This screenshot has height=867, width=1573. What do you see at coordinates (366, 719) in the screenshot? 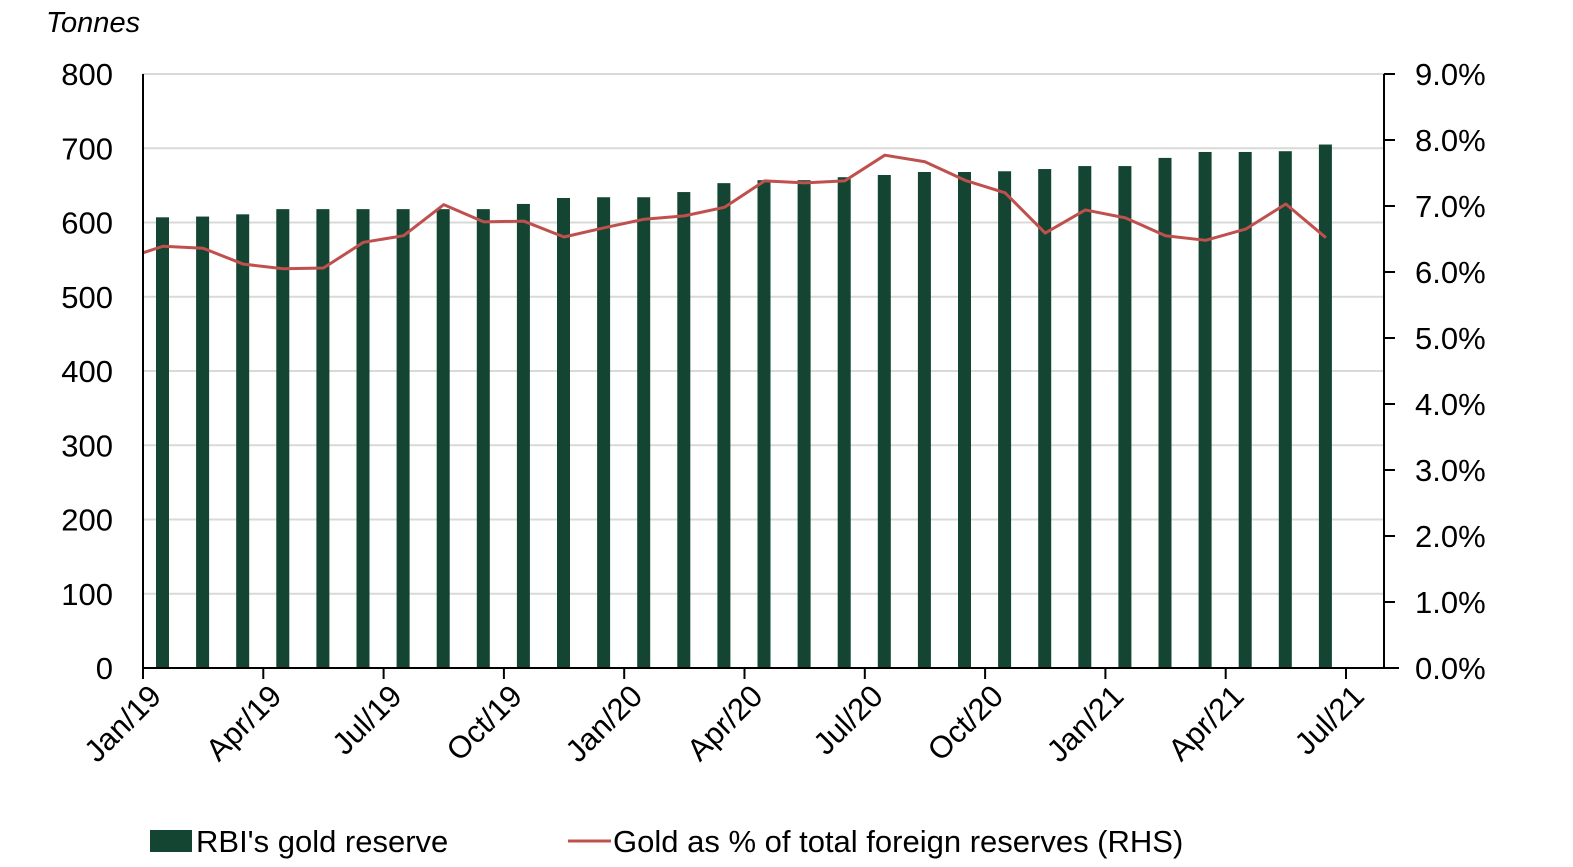
I see `x-tick-label: Jul/19` at bounding box center [366, 719].